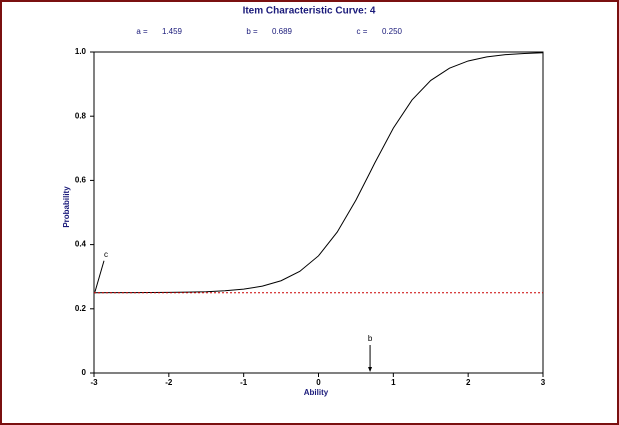 The width and height of the screenshot is (619, 425). I want to click on x-tick-label: 2, so click(468, 382).